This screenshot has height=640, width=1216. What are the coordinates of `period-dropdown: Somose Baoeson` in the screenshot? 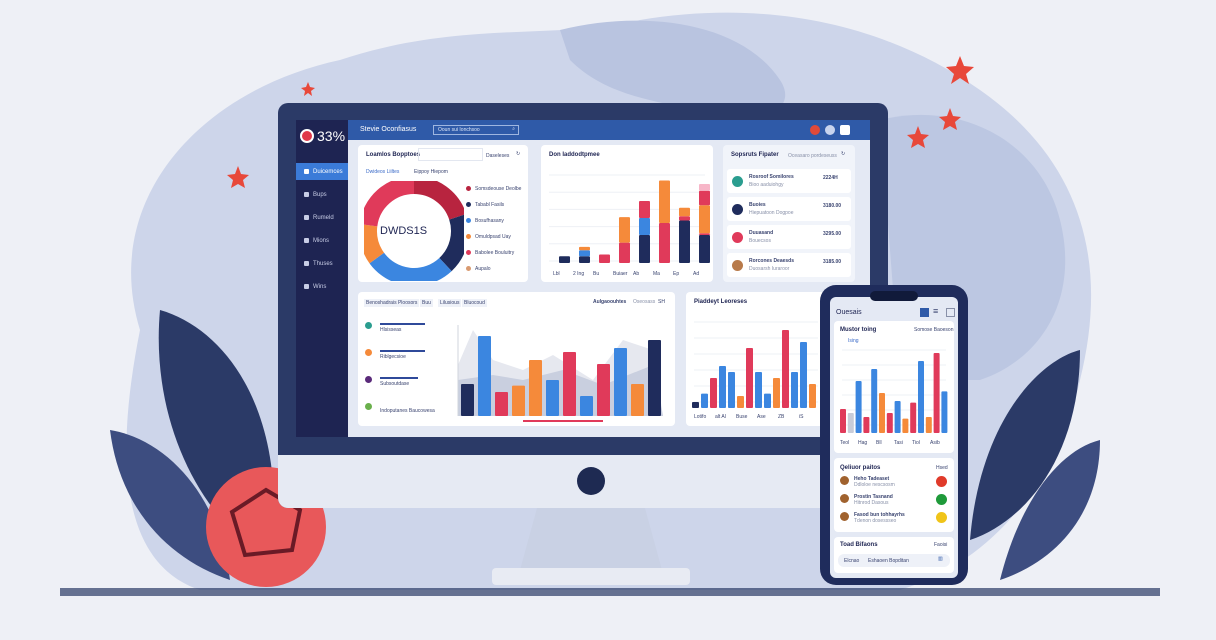 It's located at (934, 330).